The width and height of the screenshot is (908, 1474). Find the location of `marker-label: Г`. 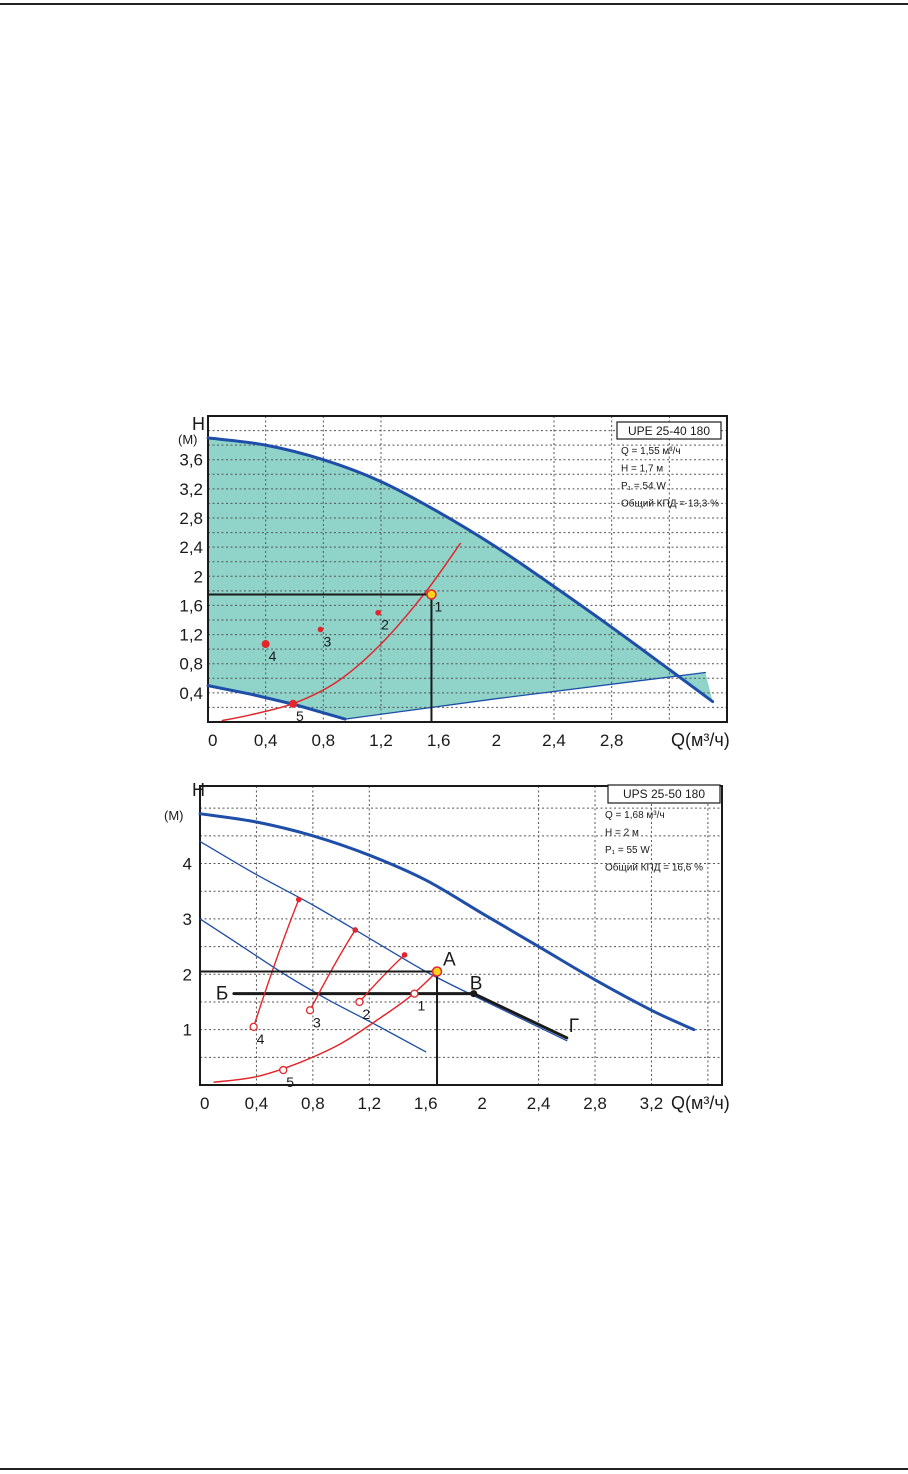

marker-label: Г is located at coordinates (574, 1026).